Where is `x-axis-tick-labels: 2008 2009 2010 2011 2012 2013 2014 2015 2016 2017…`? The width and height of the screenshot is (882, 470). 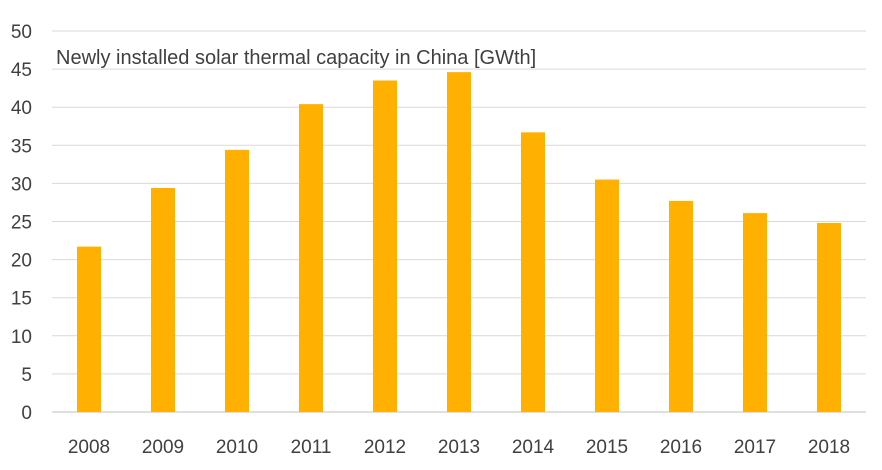
x-axis-tick-labels: 2008 2009 2010 2011 2012 2013 2014 2015 2016 2017… is located at coordinates (459, 447).